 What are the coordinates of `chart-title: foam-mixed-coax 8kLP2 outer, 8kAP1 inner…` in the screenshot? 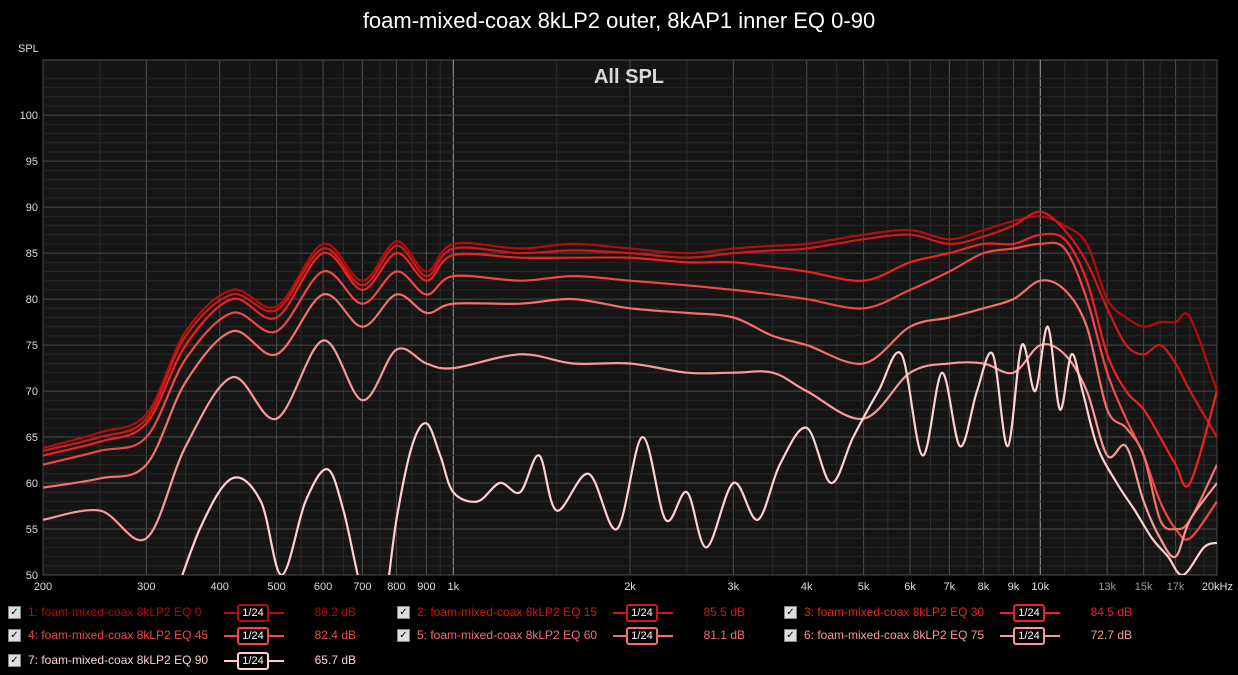 It's located at (619, 20).